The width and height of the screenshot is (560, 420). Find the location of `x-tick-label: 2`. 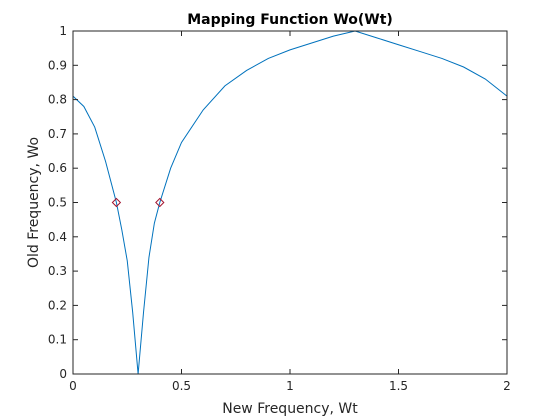

x-tick-label: 2 is located at coordinates (507, 386).